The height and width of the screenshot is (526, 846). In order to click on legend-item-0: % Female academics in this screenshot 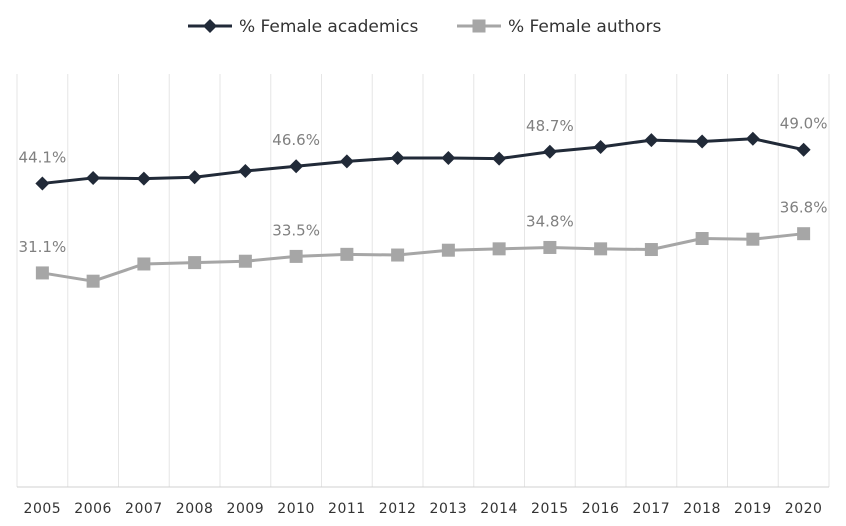, I will do `click(303, 27)`.